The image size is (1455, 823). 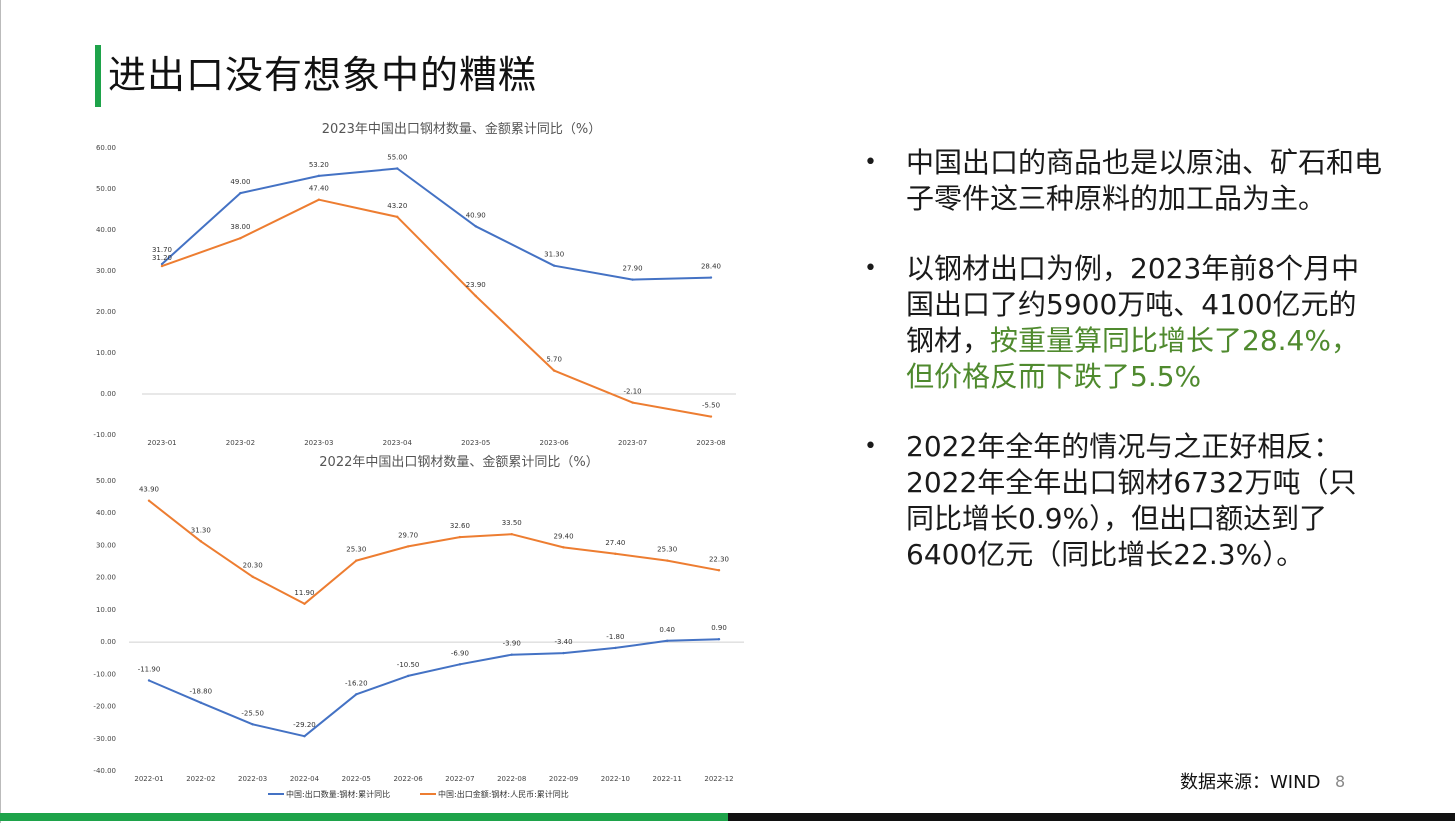 I want to click on data-label-amount: -5.50, so click(x=711, y=406).